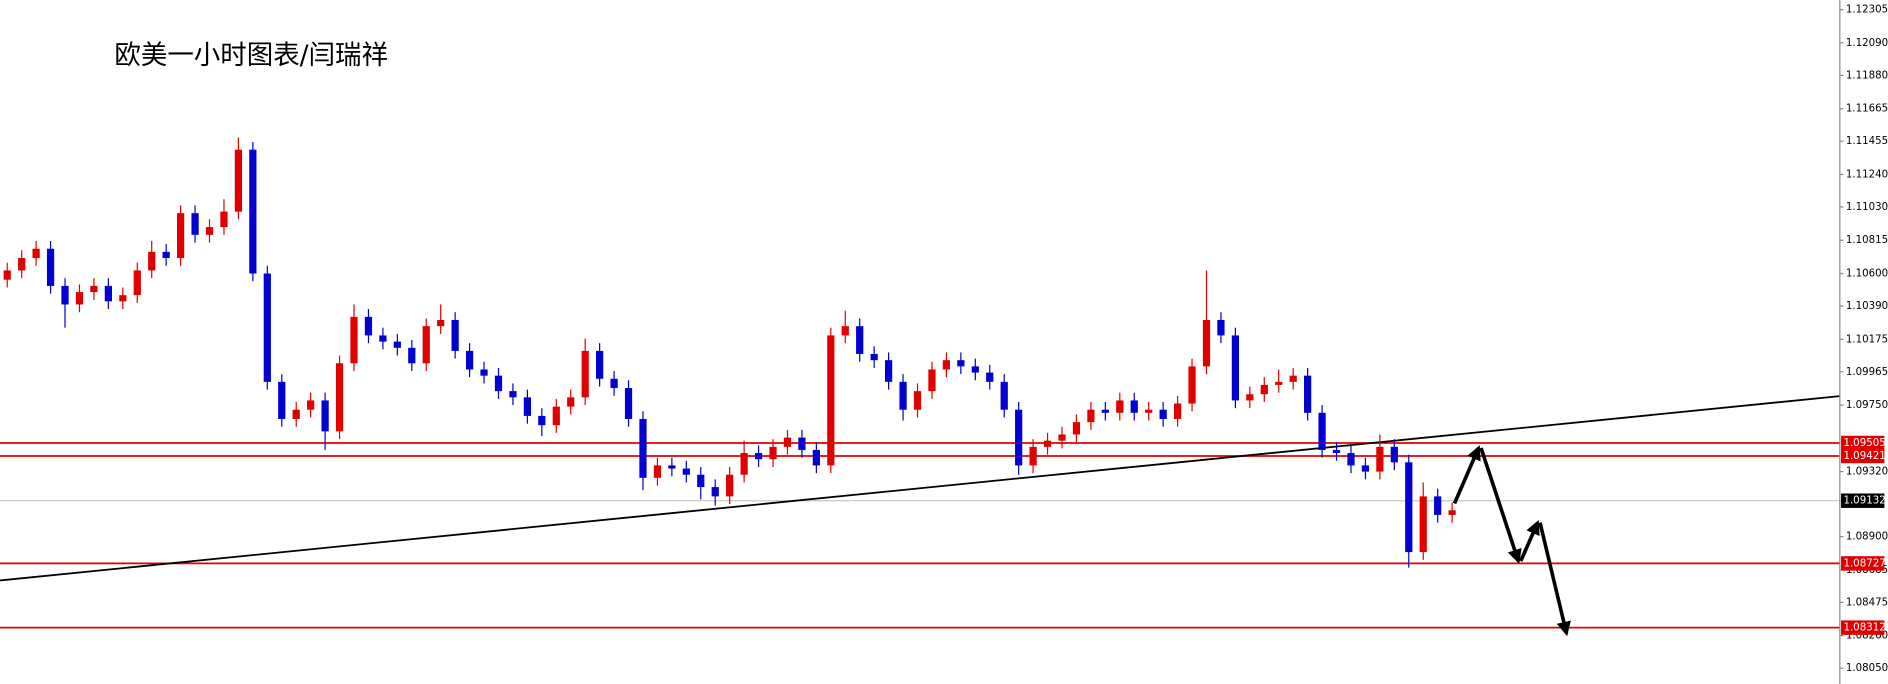 The image size is (1888, 684). Describe the element at coordinates (1867, 472) in the screenshot. I see `y-tick-label: 1.09320` at that location.